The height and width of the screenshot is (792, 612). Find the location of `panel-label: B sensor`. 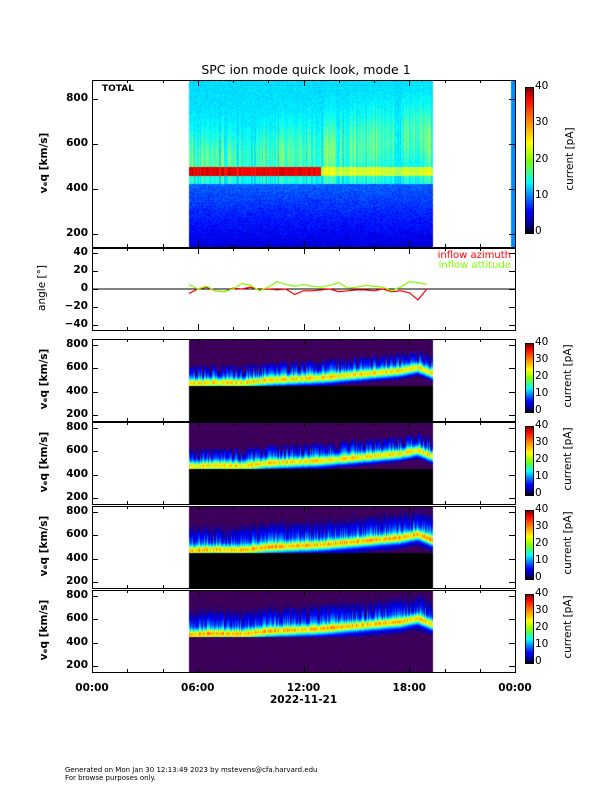

panel-label: B sensor is located at coordinates (124, 431).